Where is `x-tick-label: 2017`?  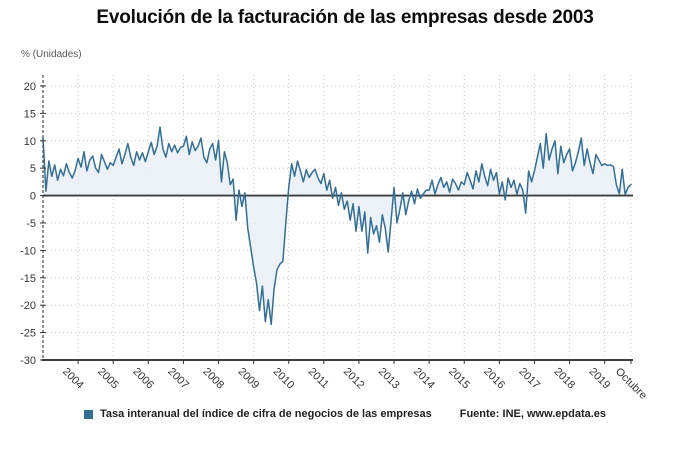
x-tick-label: 2017 is located at coordinates (529, 379).